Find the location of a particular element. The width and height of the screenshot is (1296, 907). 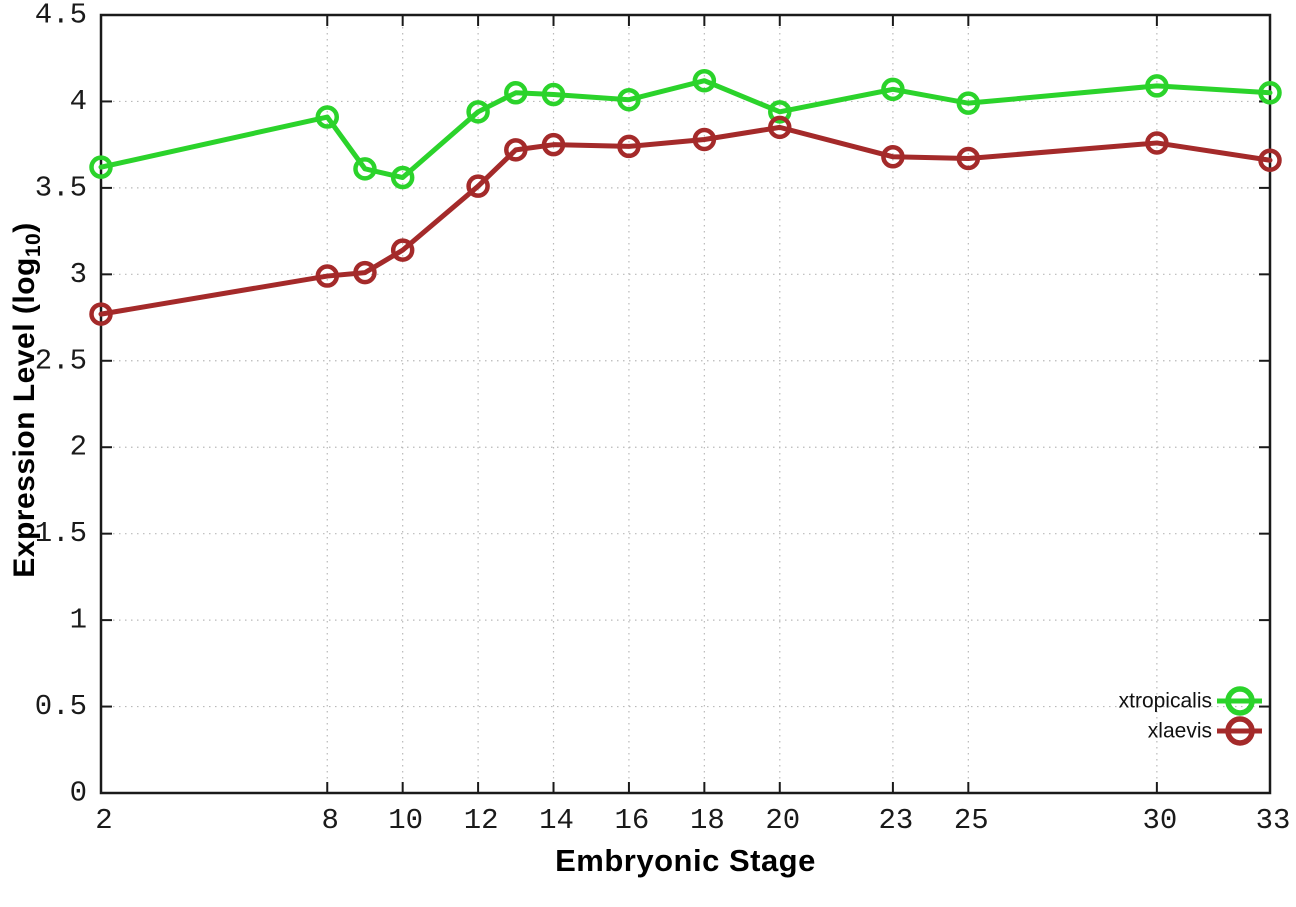

x-tick-label: 33 is located at coordinates (1273, 820).